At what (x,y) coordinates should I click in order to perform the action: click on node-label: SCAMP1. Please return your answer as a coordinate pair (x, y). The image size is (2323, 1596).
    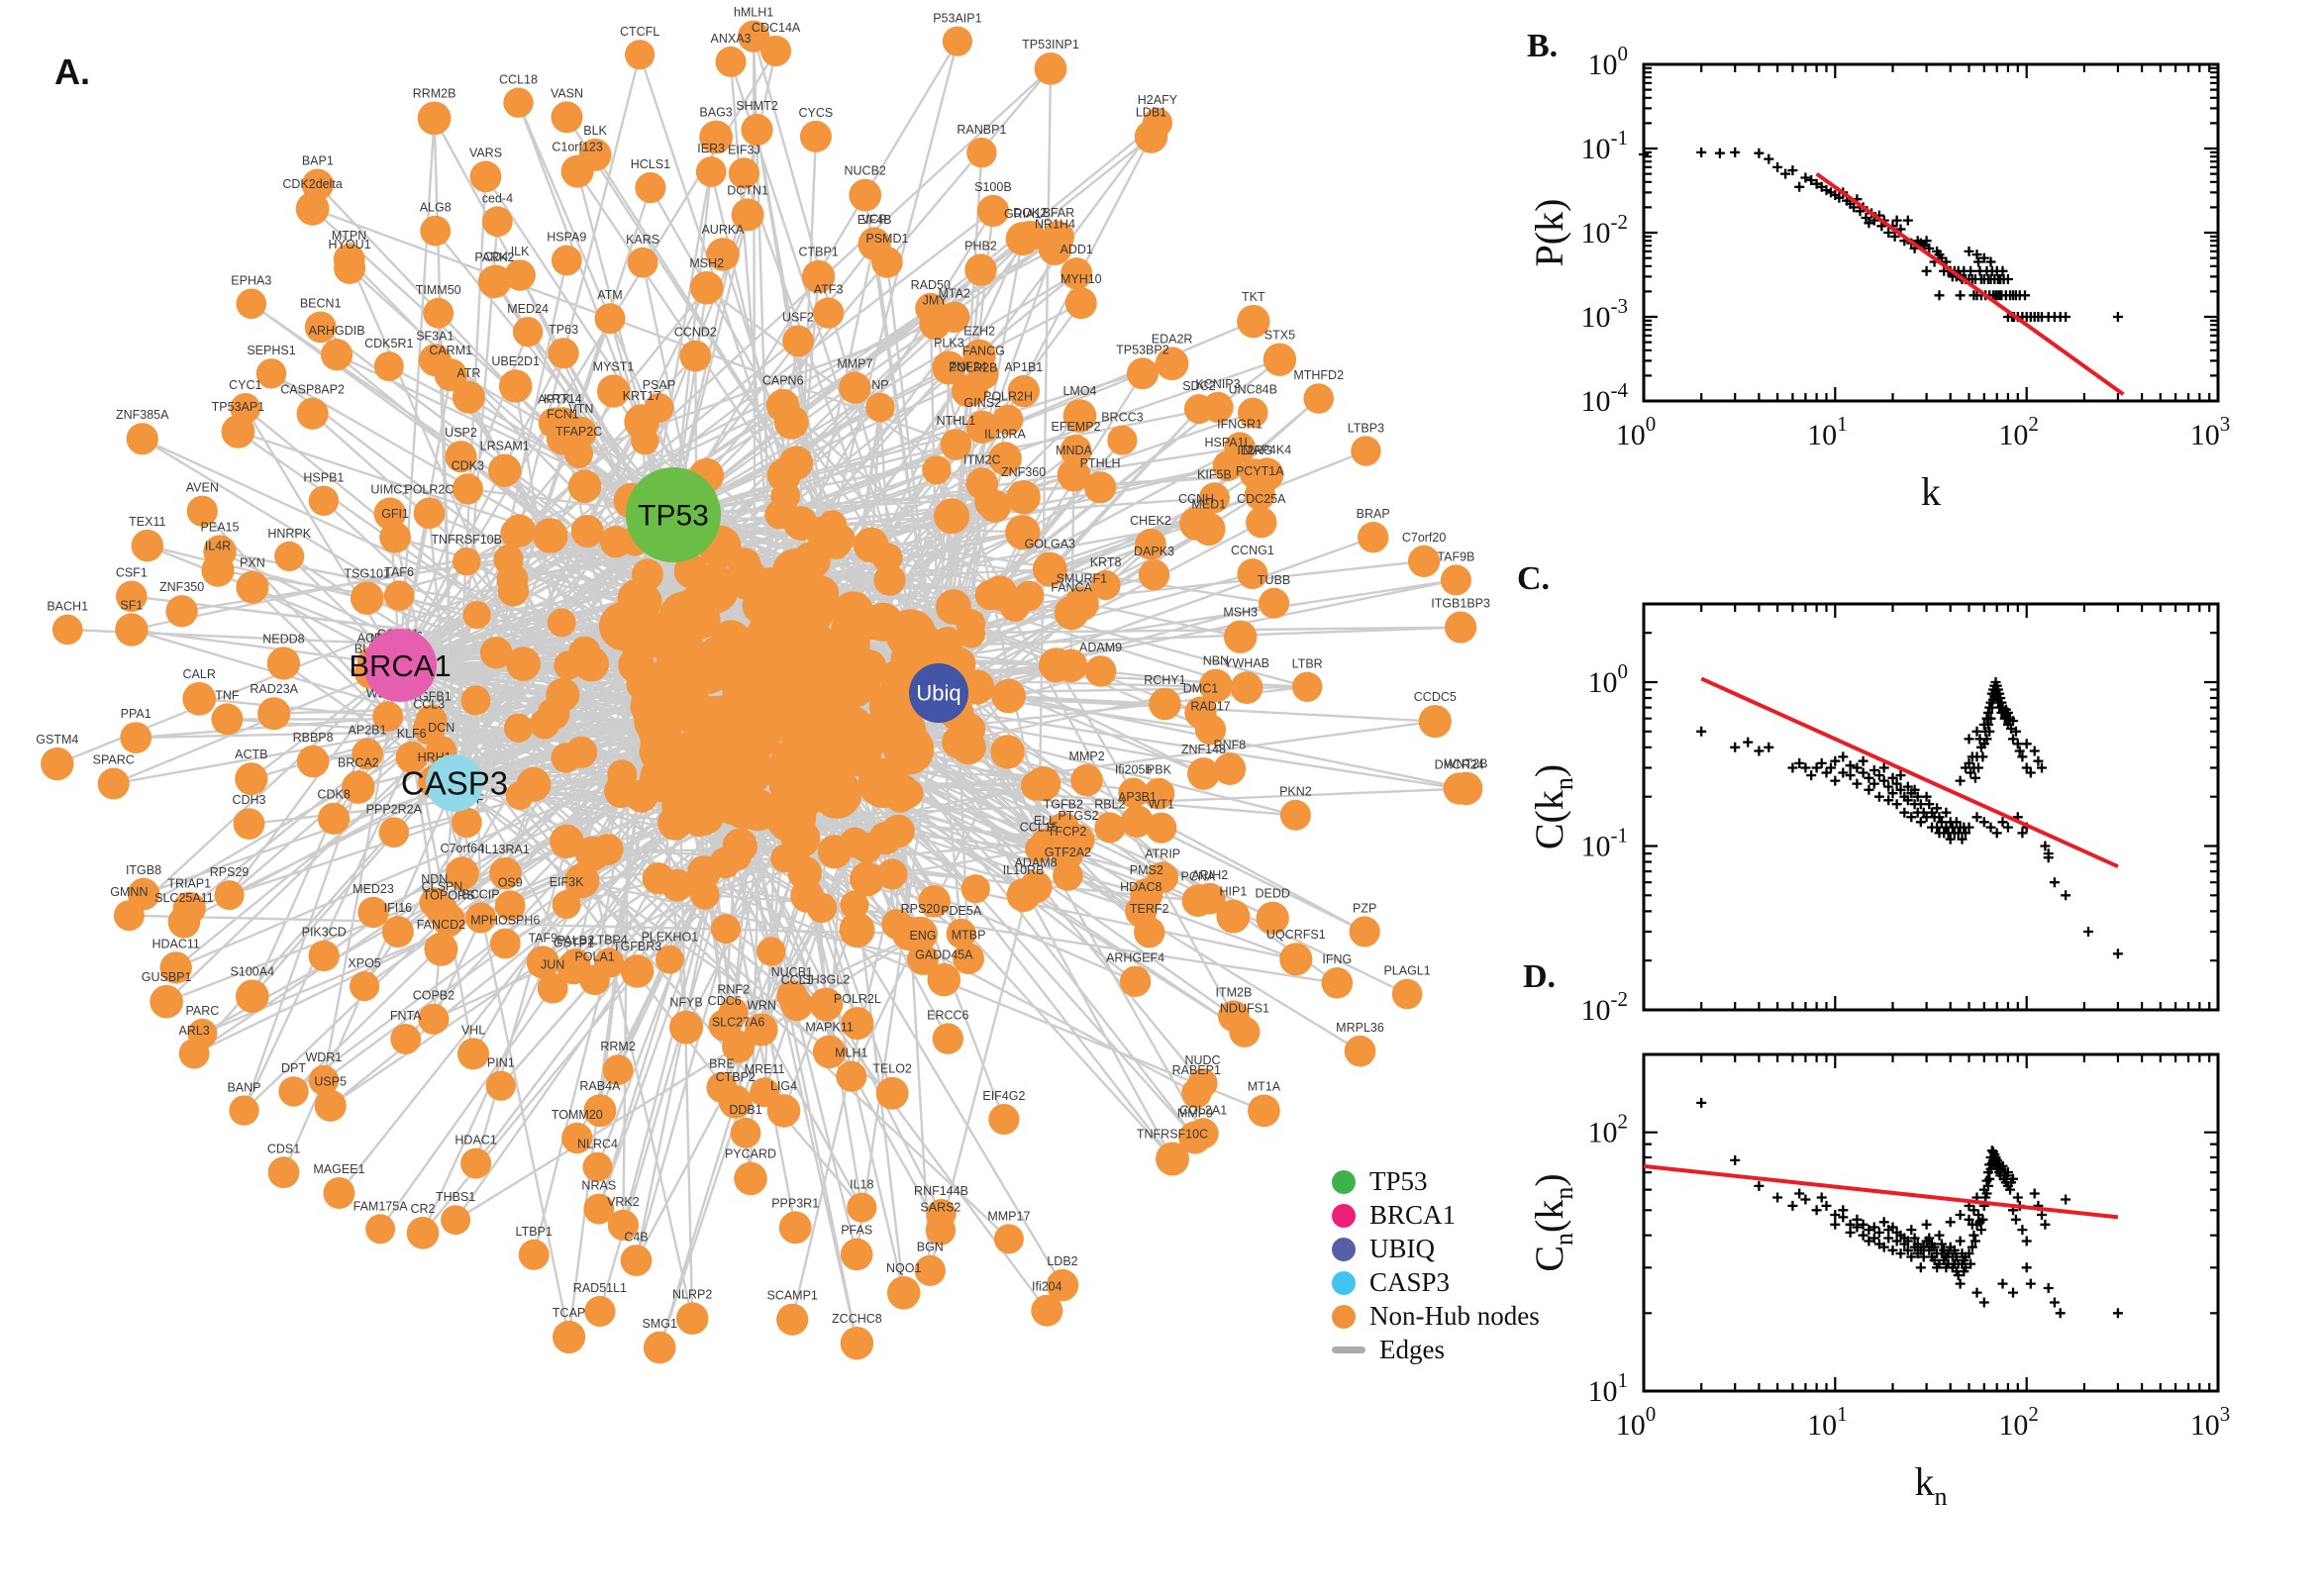
    Looking at the image, I should click on (791, 1296).